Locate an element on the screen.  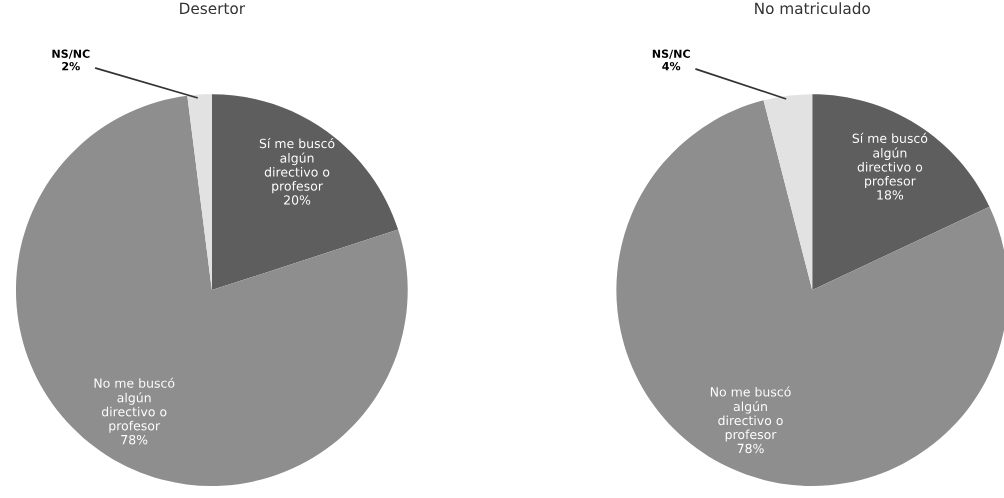
chart-title: Desertor is located at coordinates (213, 8).